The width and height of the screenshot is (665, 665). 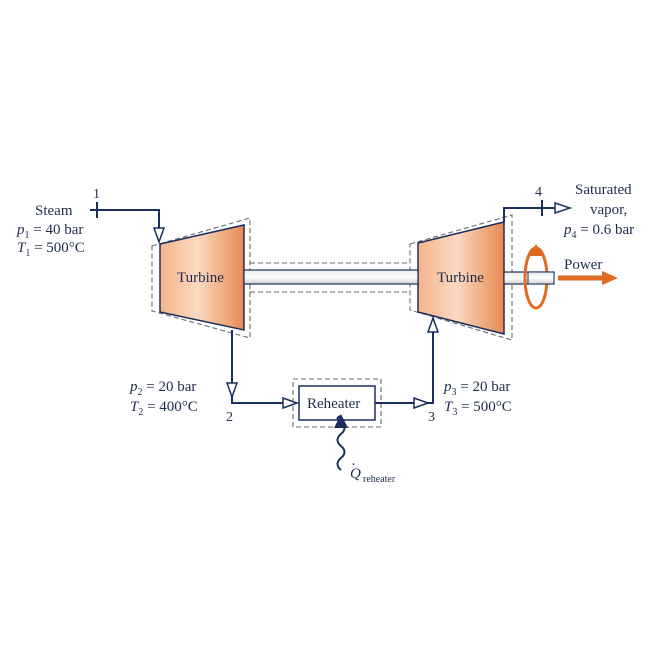 I want to click on state-2-pressure-label: p2 = 20 bar, so click(x=162, y=388).